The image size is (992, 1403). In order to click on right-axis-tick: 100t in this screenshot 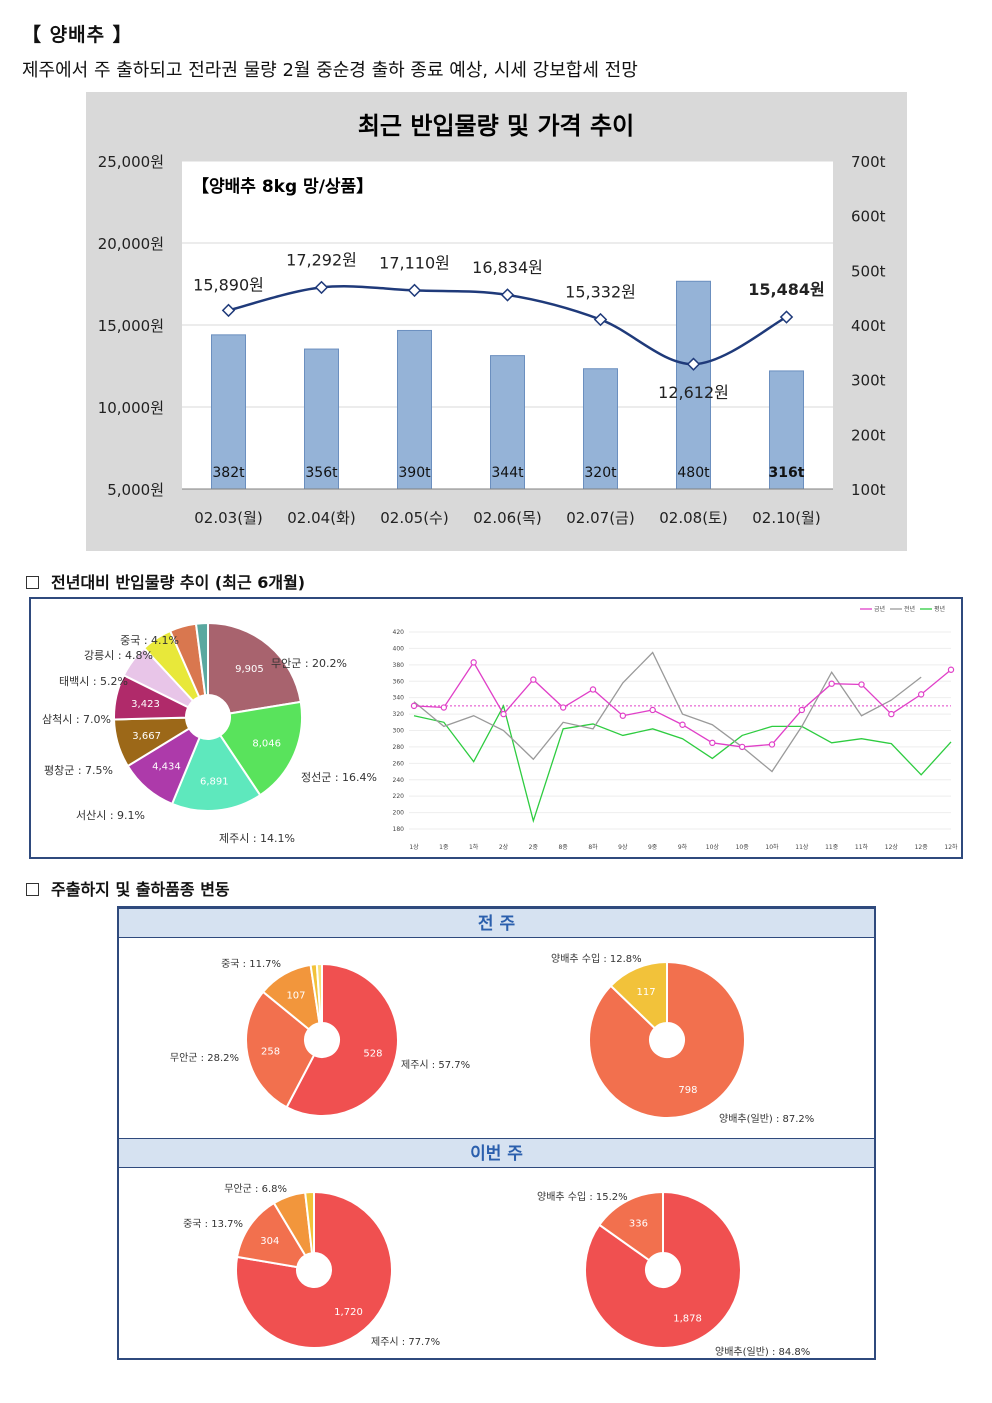, I will do `click(868, 490)`.